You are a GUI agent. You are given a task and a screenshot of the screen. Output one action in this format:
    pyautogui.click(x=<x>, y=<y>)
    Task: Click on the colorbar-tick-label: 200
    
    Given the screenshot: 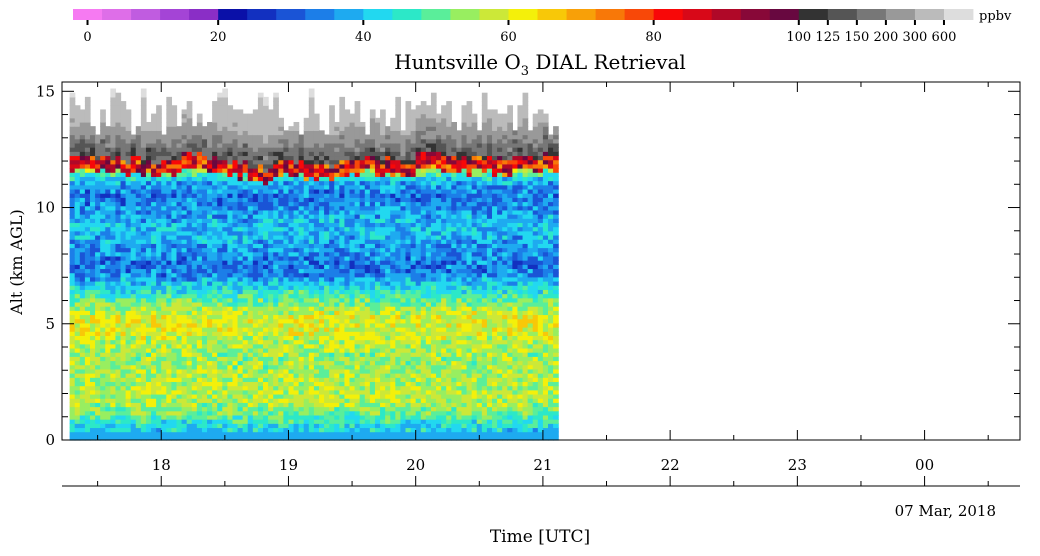 What is the action you would take?
    pyautogui.click(x=885, y=37)
    